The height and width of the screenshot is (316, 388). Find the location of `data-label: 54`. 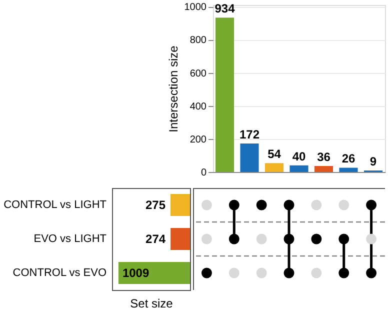

data-label: 54 is located at coordinates (275, 154).